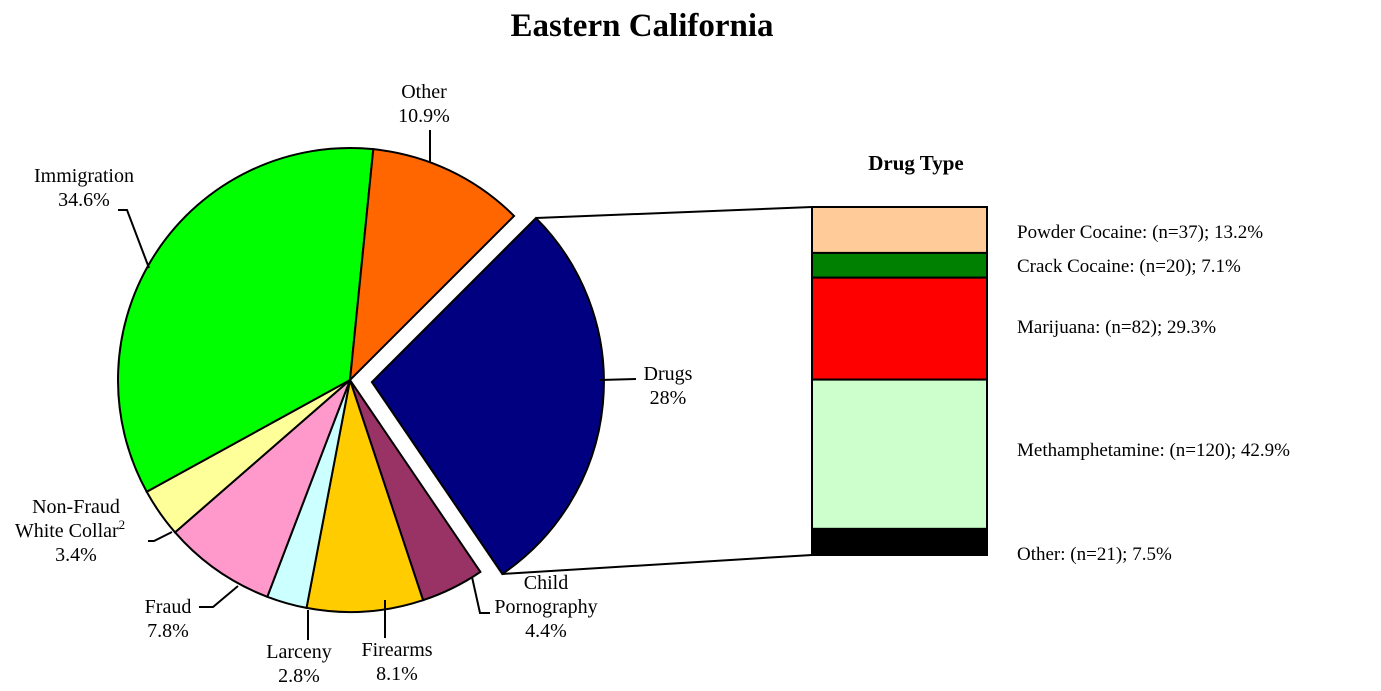 This screenshot has width=1381, height=691. What do you see at coordinates (480, 595) in the screenshot?
I see `leader-line-child-pornography` at bounding box center [480, 595].